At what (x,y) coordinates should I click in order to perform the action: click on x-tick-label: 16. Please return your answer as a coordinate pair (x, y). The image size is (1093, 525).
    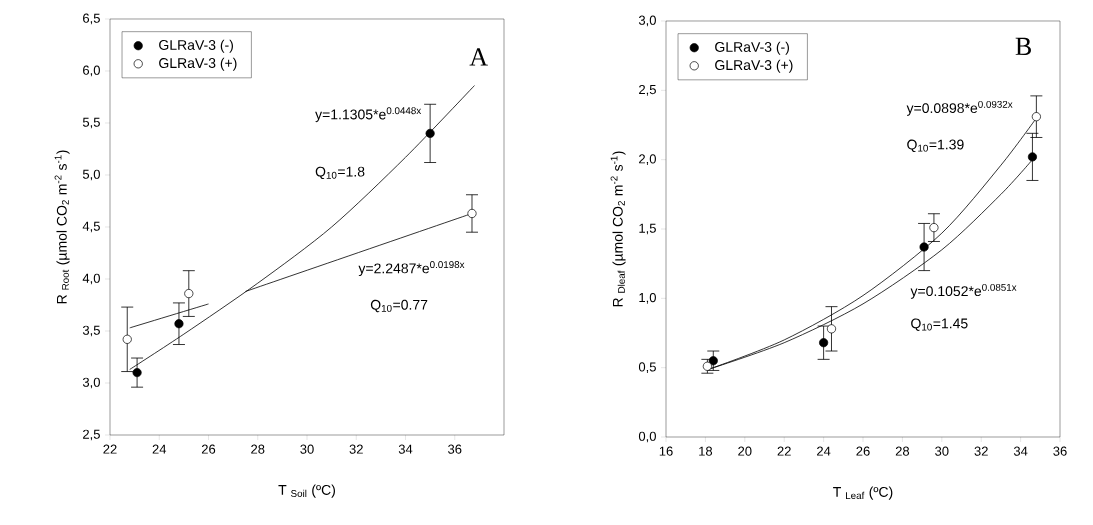
    Looking at the image, I should click on (666, 451).